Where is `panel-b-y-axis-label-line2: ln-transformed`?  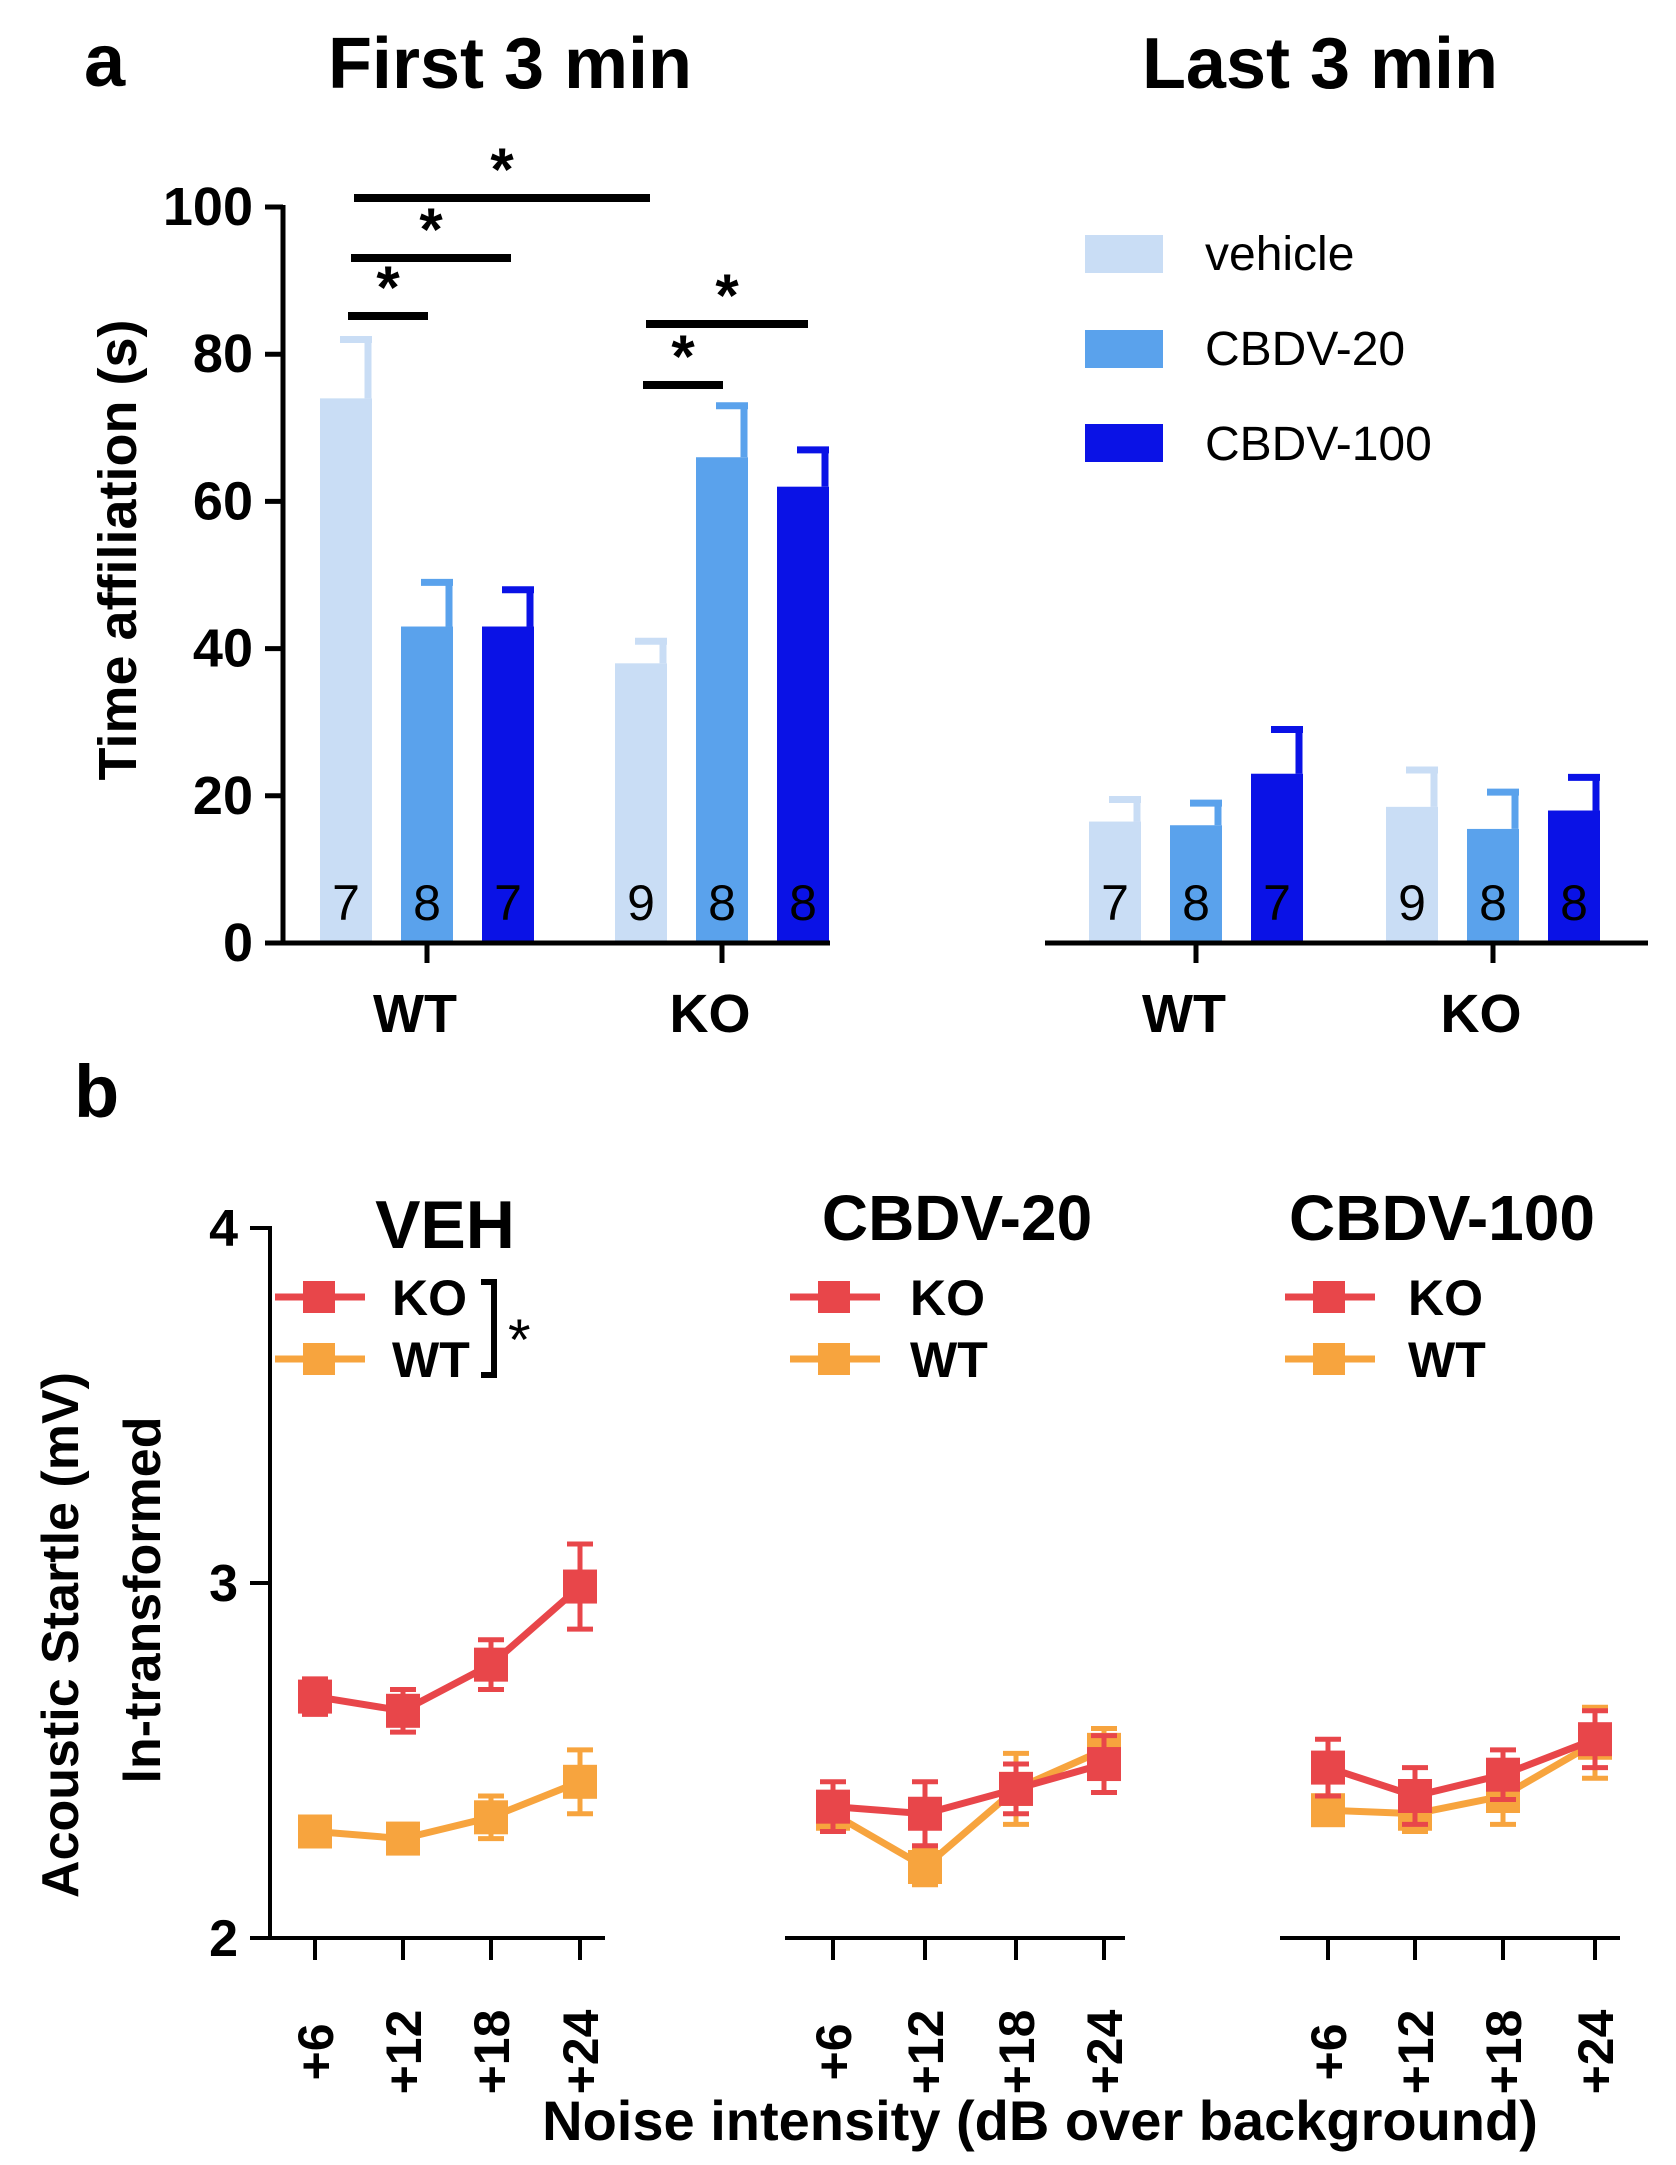 panel-b-y-axis-label-line2: ln-transformed is located at coordinates (143, 1600).